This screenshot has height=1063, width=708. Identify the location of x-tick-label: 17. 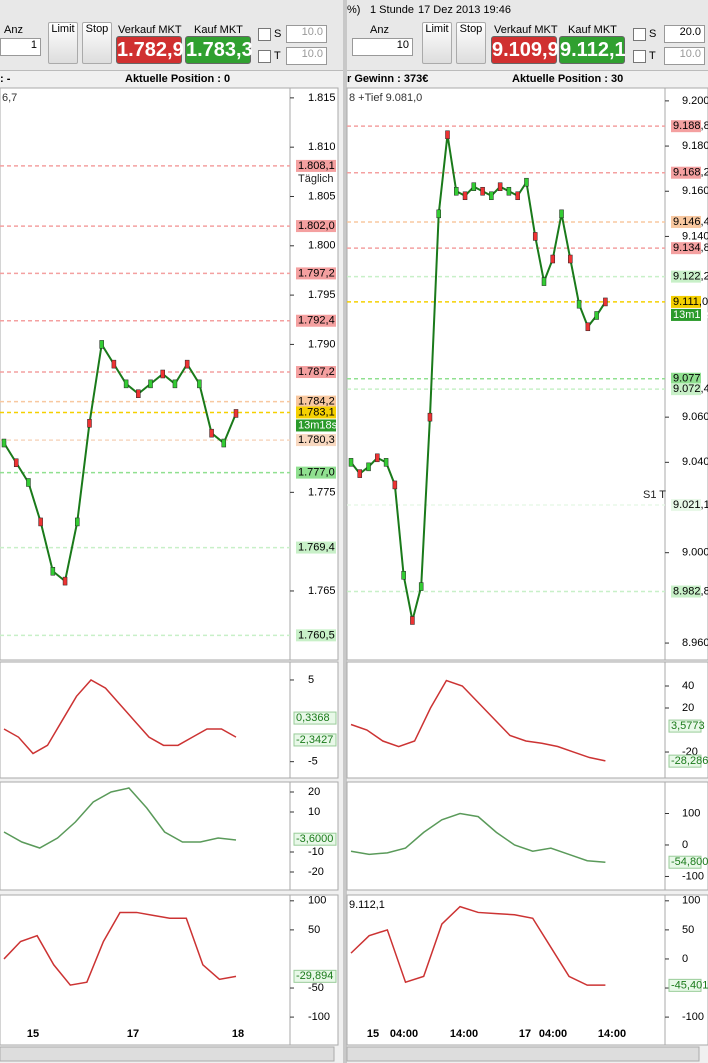
(525, 1034).